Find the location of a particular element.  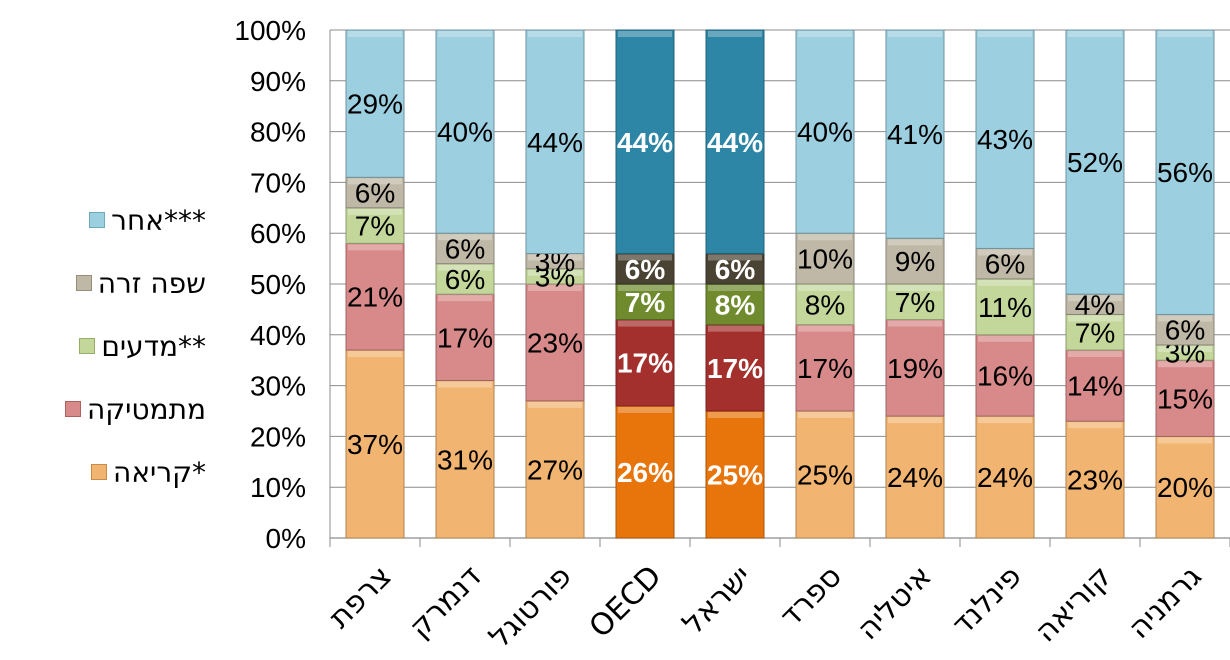

data-label: 19% is located at coordinates (915, 368).